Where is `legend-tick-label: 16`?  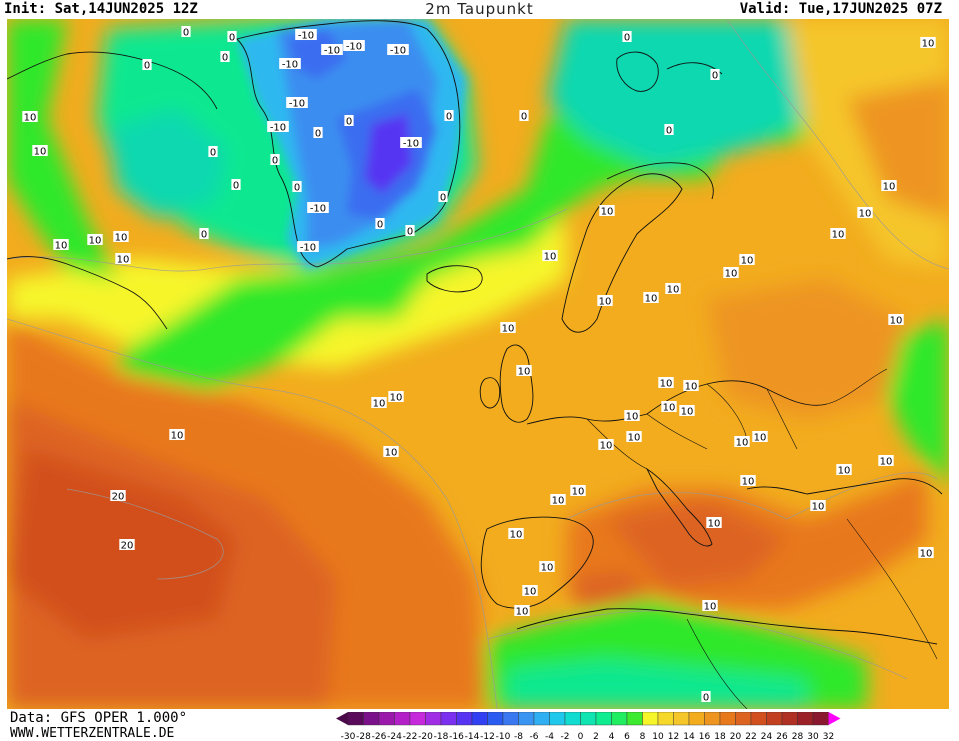
legend-tick-label: 16 is located at coordinates (705, 736).